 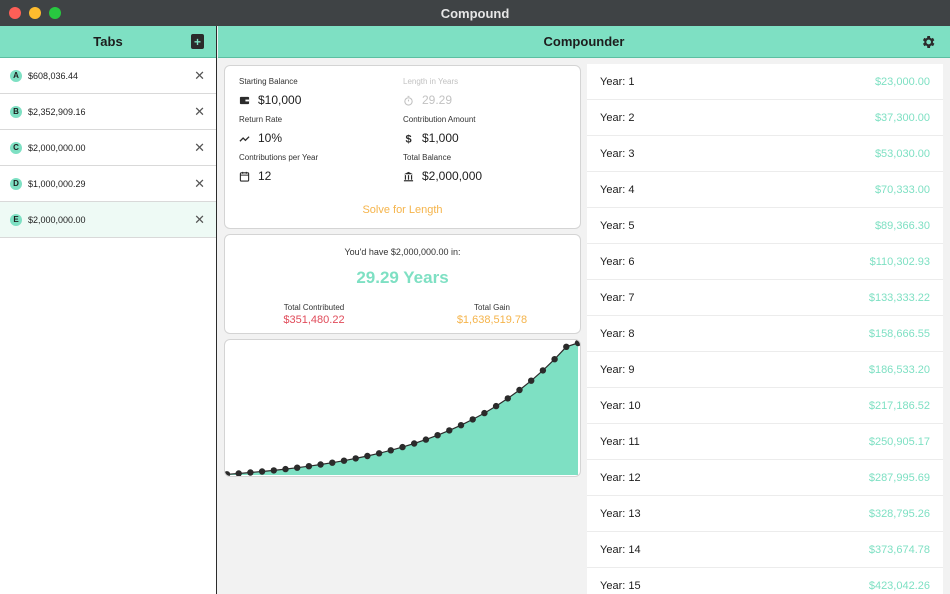 I want to click on plus-document-icon: +, so click(x=197, y=41).